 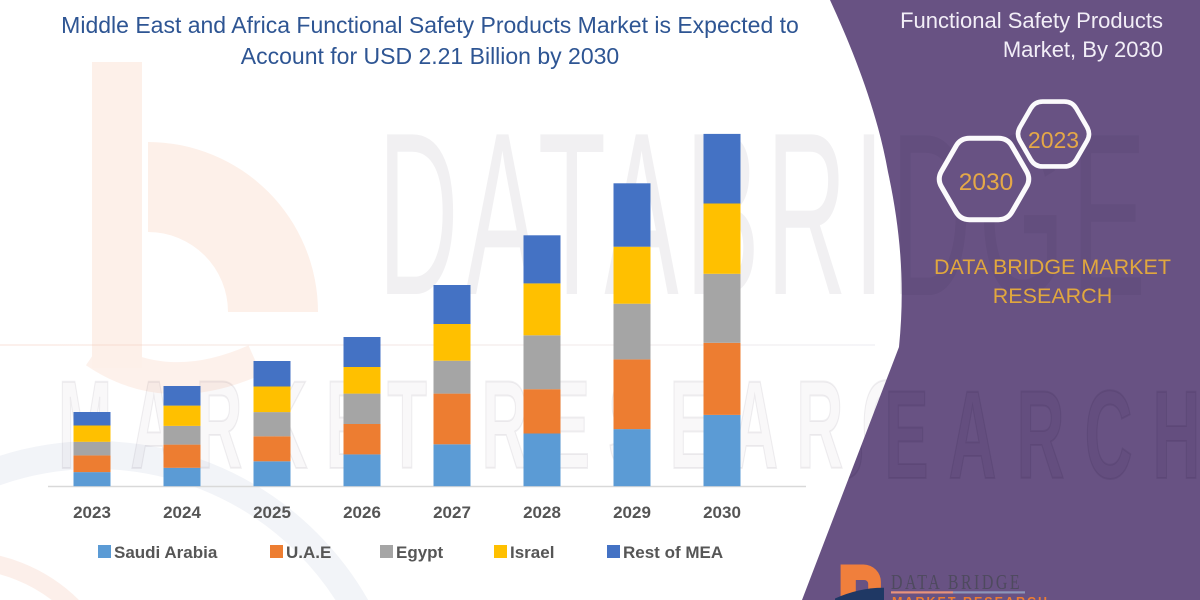 What do you see at coordinates (1010, 436) in the screenshot?
I see `svg-text: SEARCH` at bounding box center [1010, 436].